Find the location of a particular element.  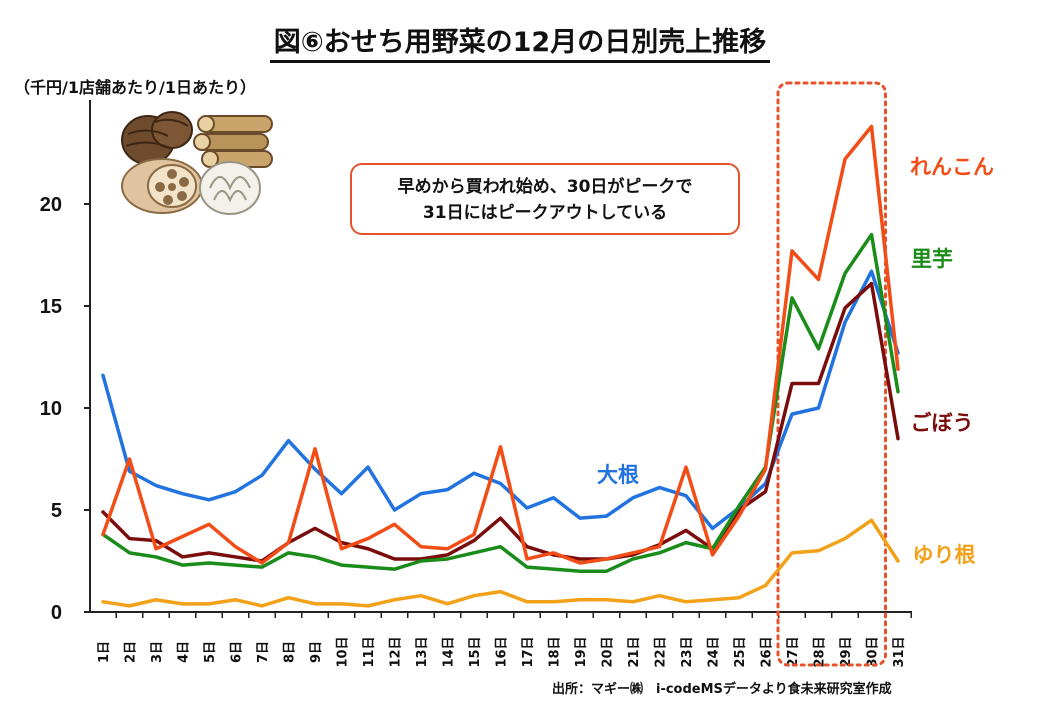

x-tick-label: 29日 is located at coordinates (846, 651).